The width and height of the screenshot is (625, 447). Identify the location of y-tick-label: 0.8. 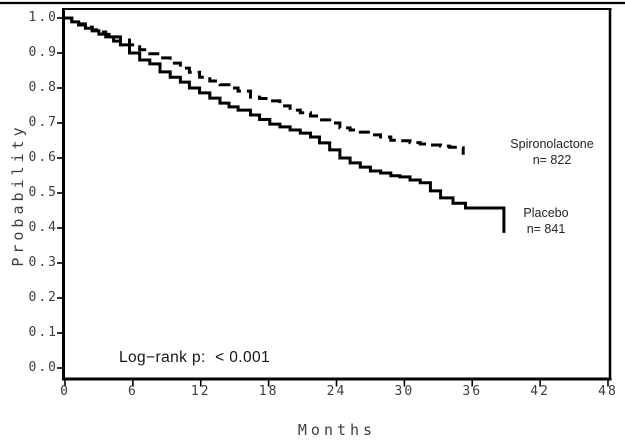
(43, 87).